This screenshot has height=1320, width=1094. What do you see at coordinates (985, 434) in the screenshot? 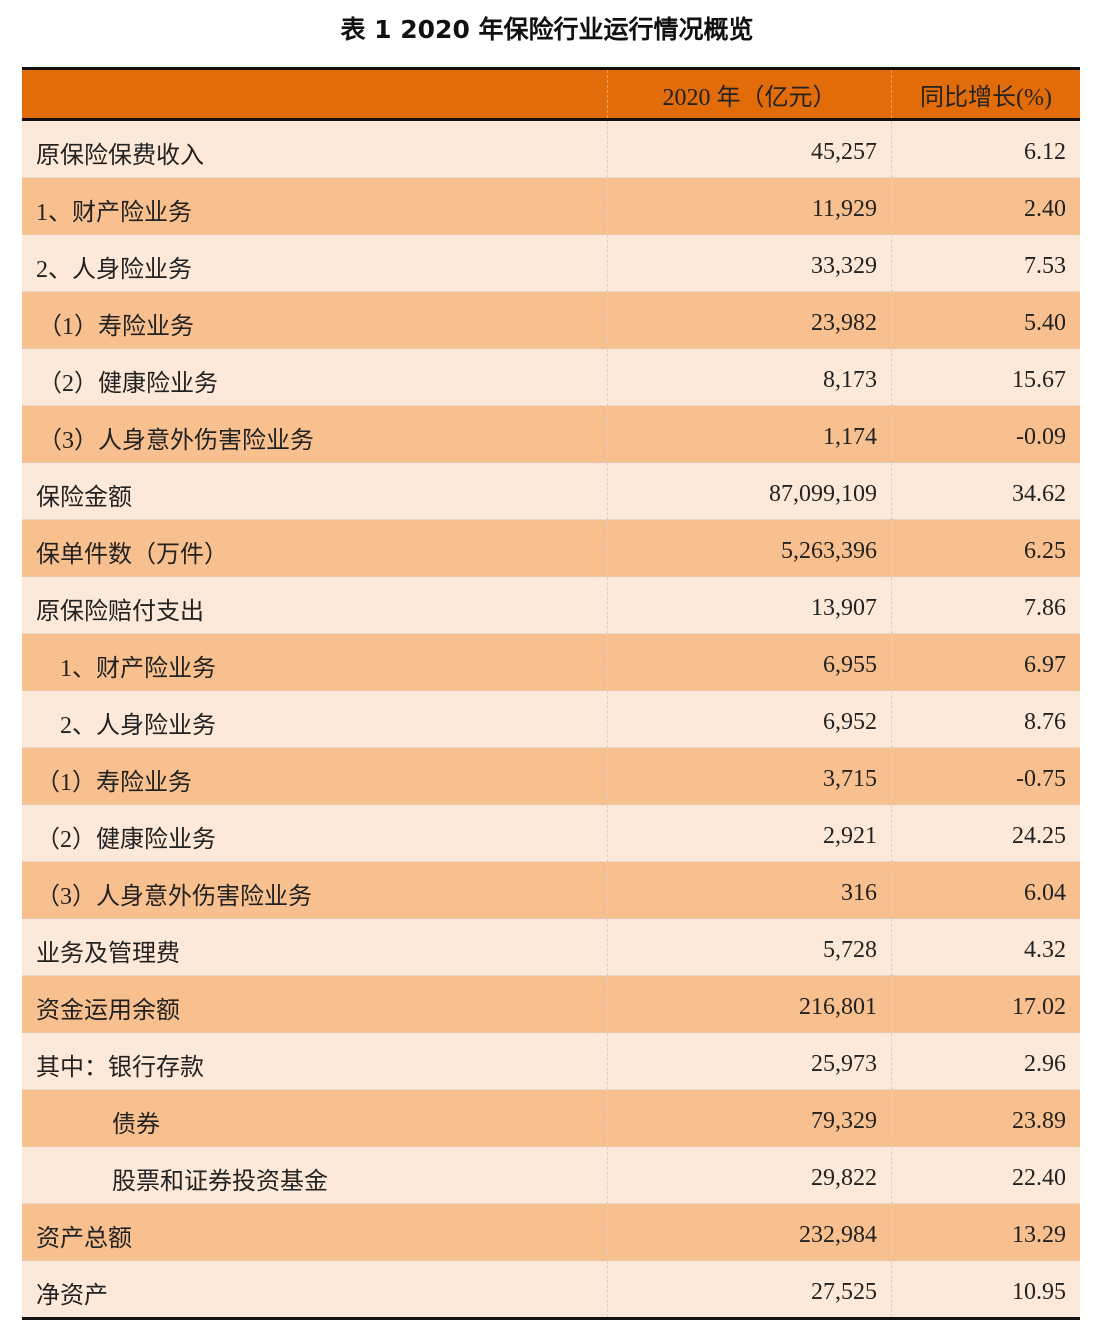
I see `row-growth: -0.09` at bounding box center [985, 434].